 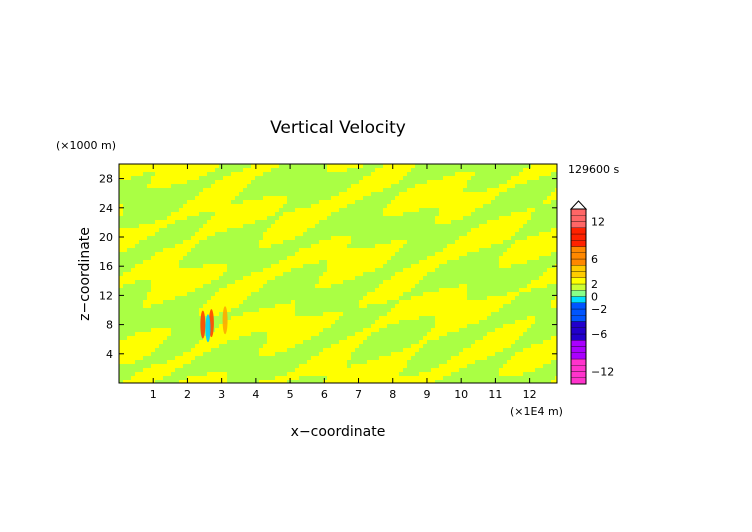 I want to click on colorbar-tick-label: 2, so click(x=594, y=284).